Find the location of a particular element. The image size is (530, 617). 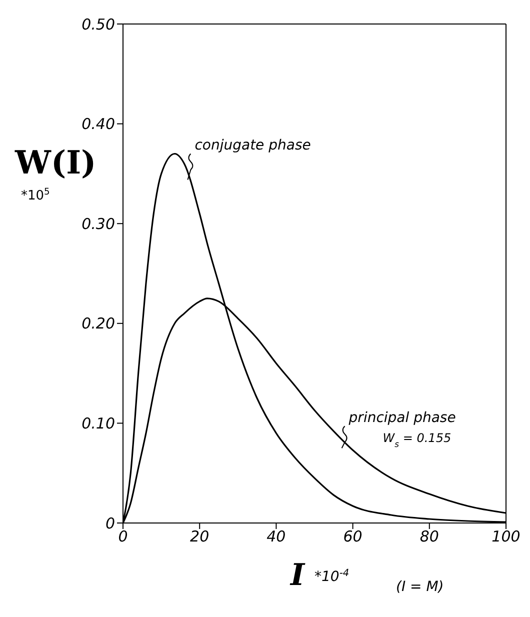

x-tick-label: 100 is located at coordinates (506, 537).